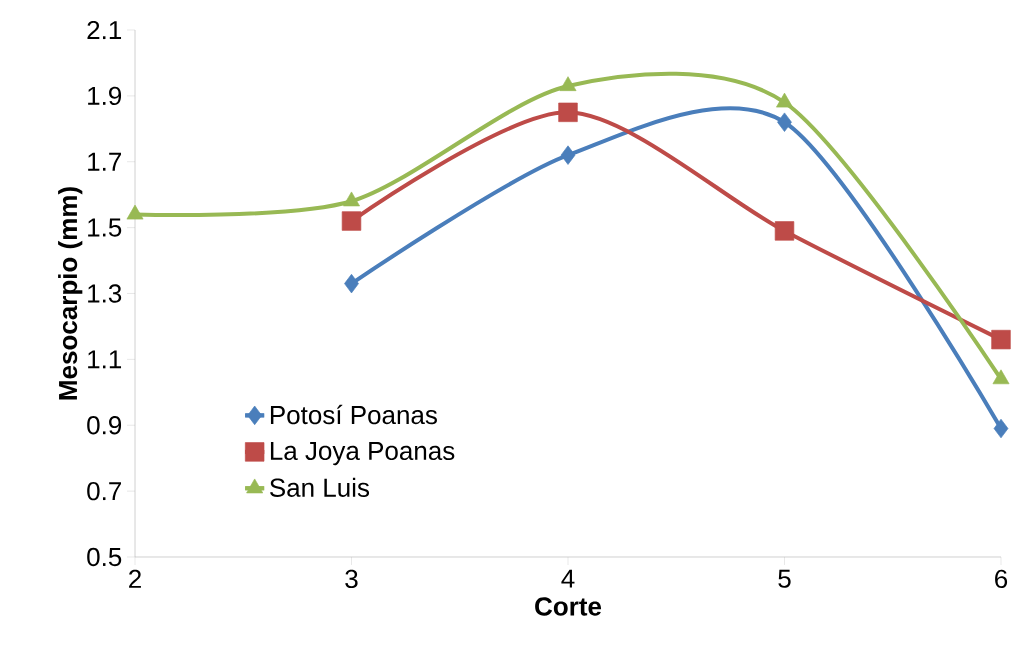  Describe the element at coordinates (70, 293) in the screenshot. I see `y-axis-title: Mesocarpio (mm)` at that location.